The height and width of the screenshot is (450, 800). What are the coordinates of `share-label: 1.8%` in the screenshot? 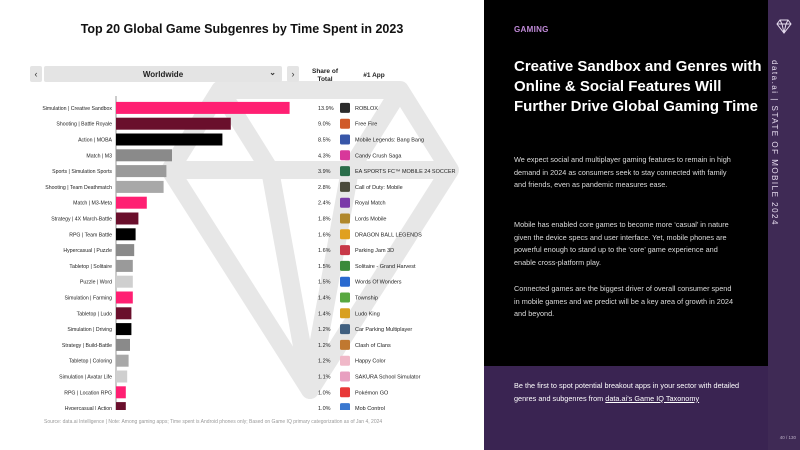 It's located at (324, 220).